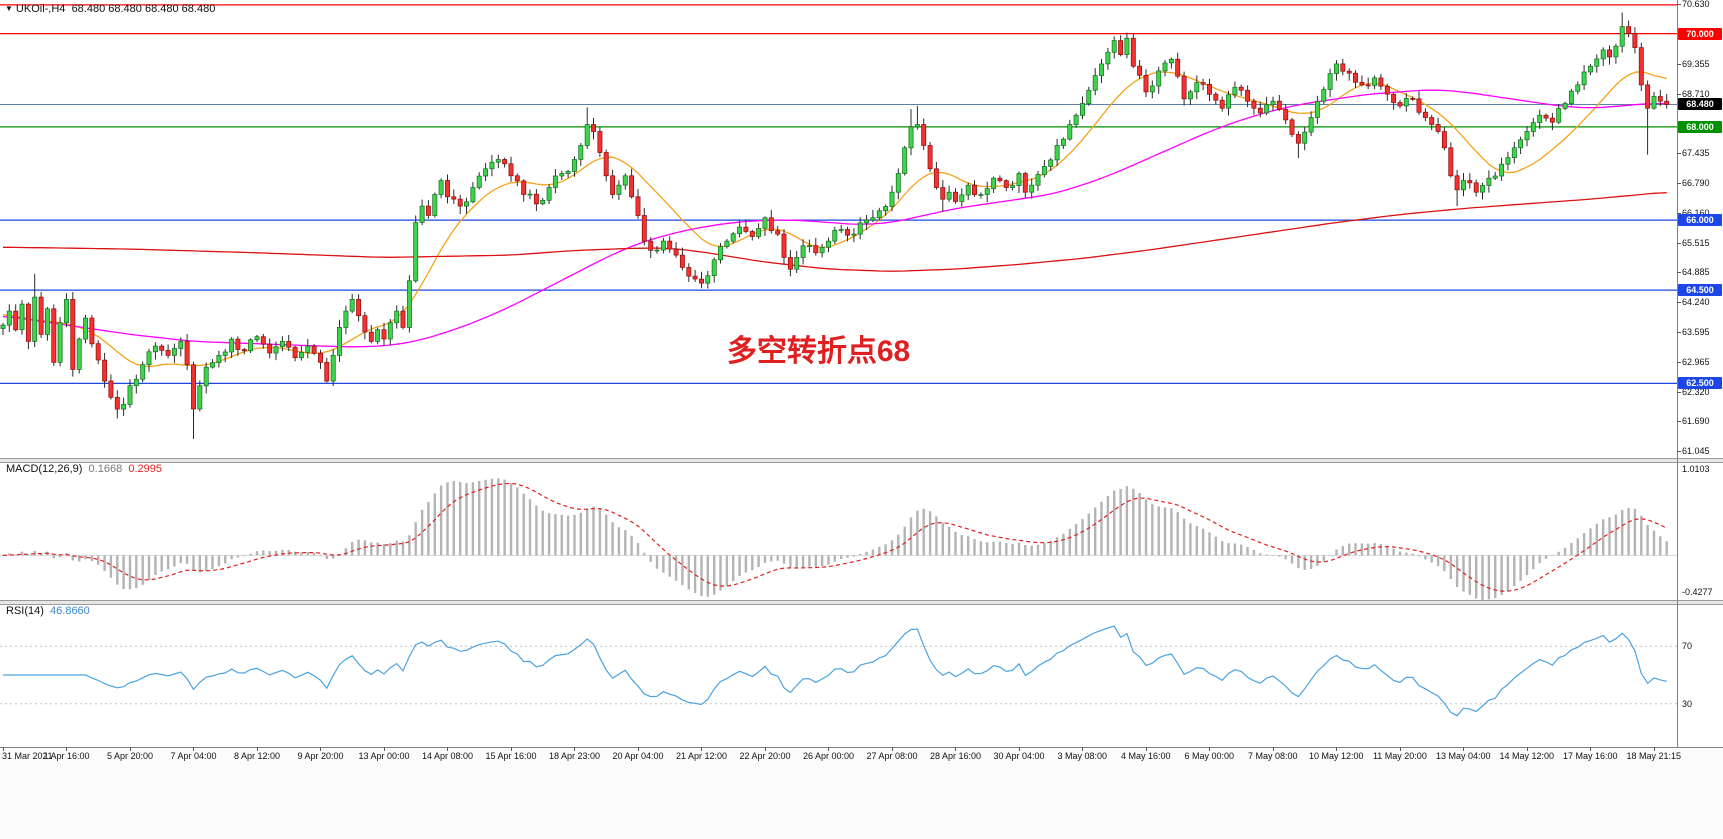 The height and width of the screenshot is (839, 1723). I want to click on price-axis, so click(1700, 373).